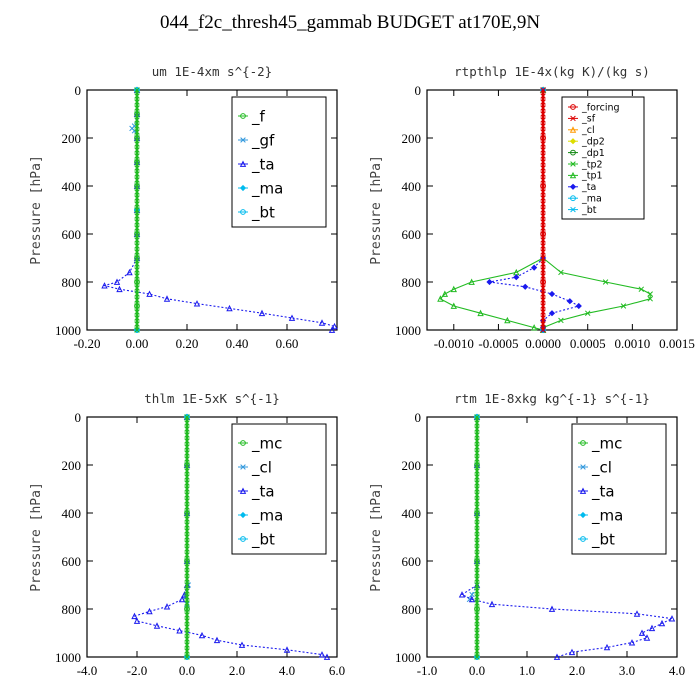  What do you see at coordinates (498, 343) in the screenshot?
I see `x-tick-label: -0.0005` at bounding box center [498, 343].